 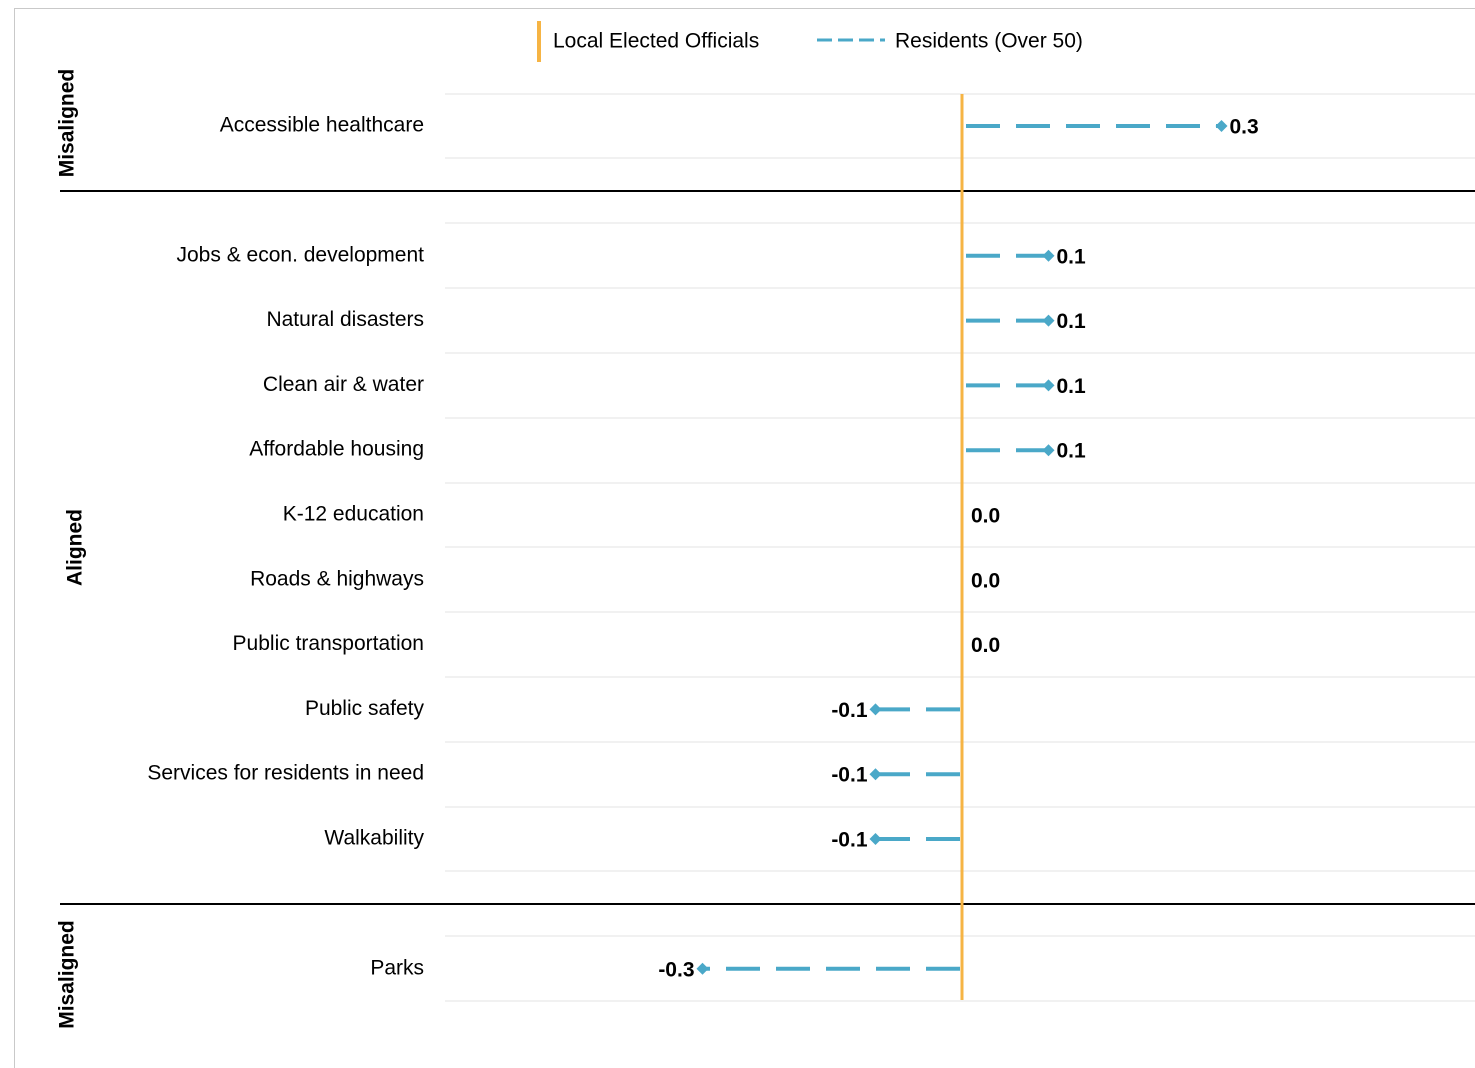 What do you see at coordinates (397, 967) in the screenshot?
I see `category-label: Parks` at bounding box center [397, 967].